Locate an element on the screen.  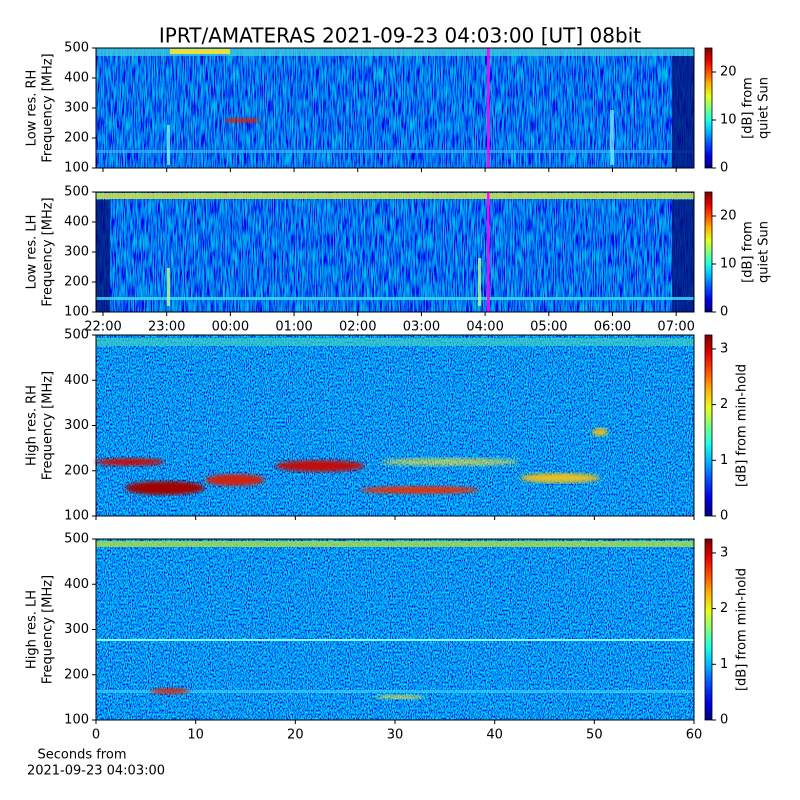
x-tick-label: 0 is located at coordinates (96, 735).